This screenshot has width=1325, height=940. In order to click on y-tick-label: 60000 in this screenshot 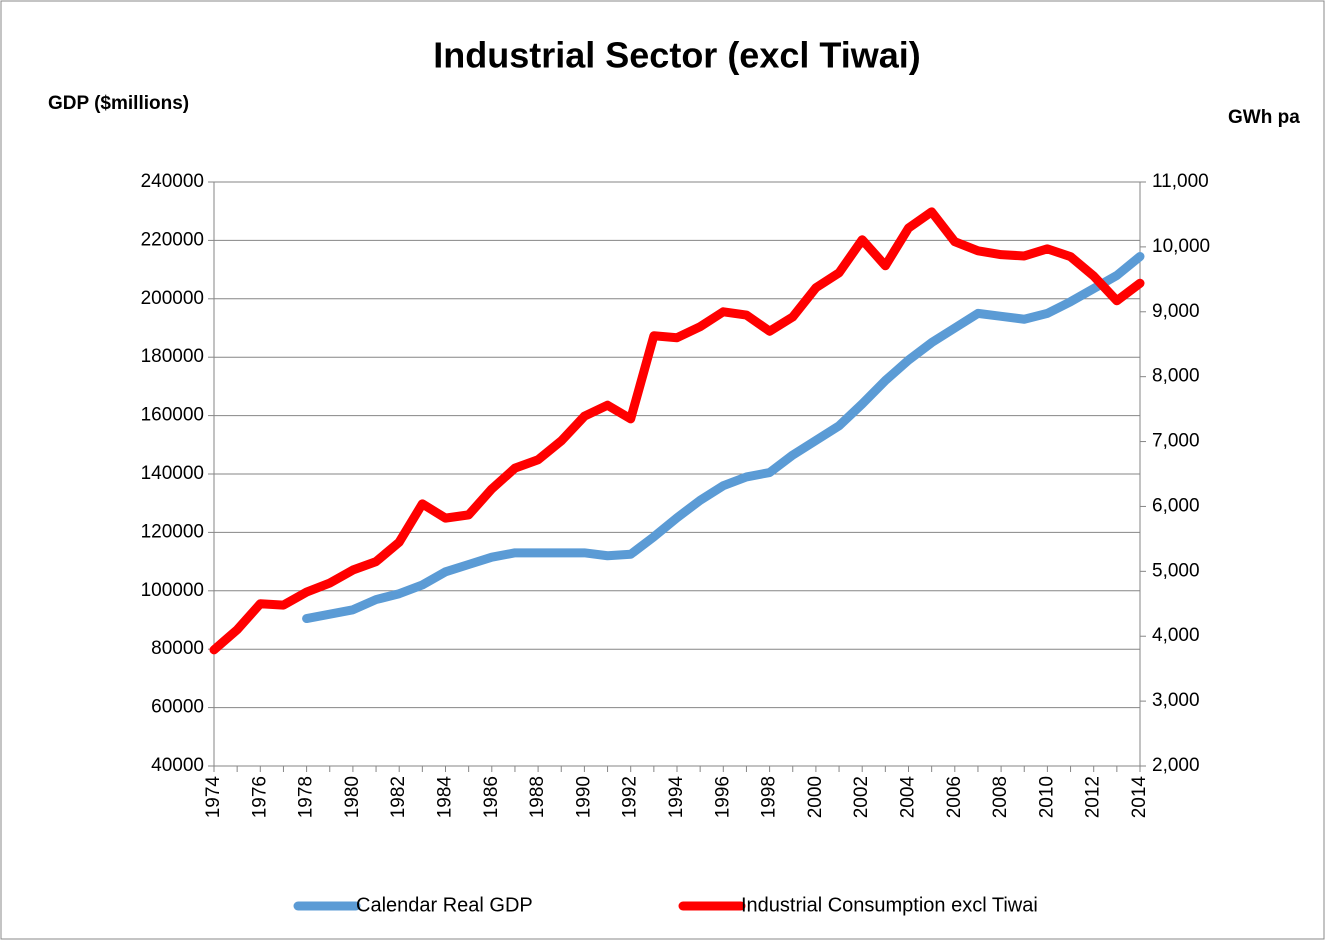, I will do `click(177, 707)`.